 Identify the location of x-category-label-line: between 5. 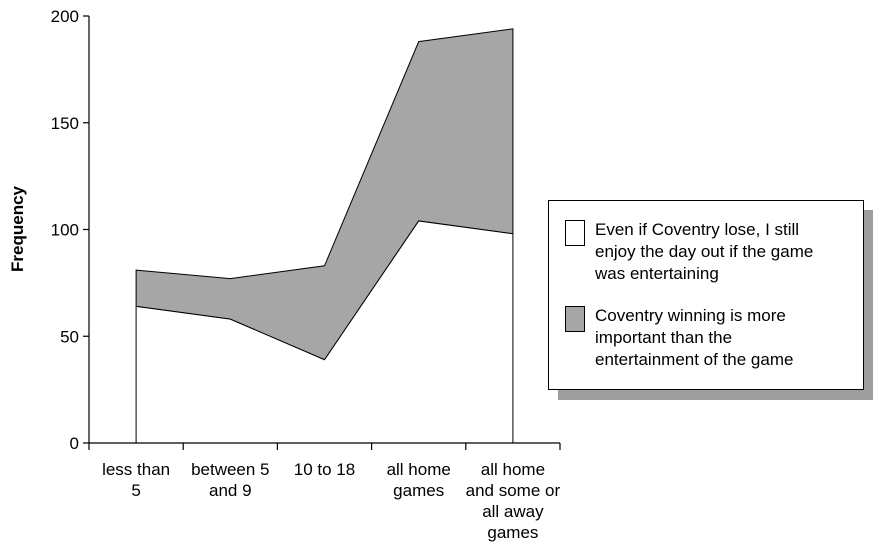
(230, 469).